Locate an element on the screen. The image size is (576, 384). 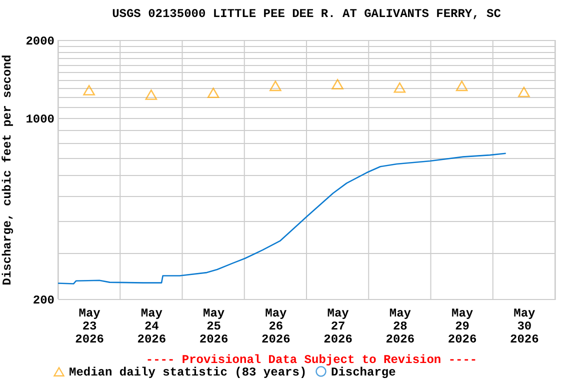
x-tick-label: May 24 2026 is located at coordinates (151, 326).